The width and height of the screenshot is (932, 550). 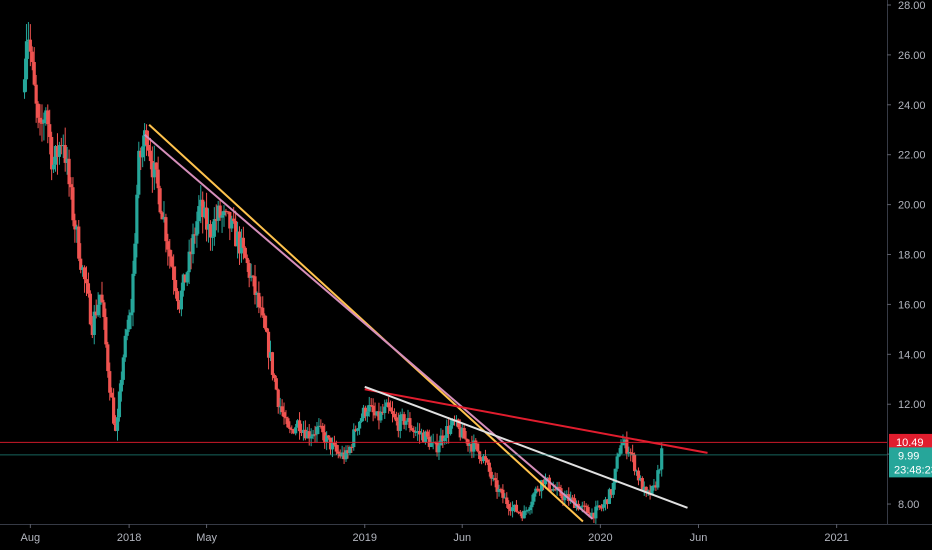 I want to click on time-tick-label: Aug, so click(x=31, y=538).